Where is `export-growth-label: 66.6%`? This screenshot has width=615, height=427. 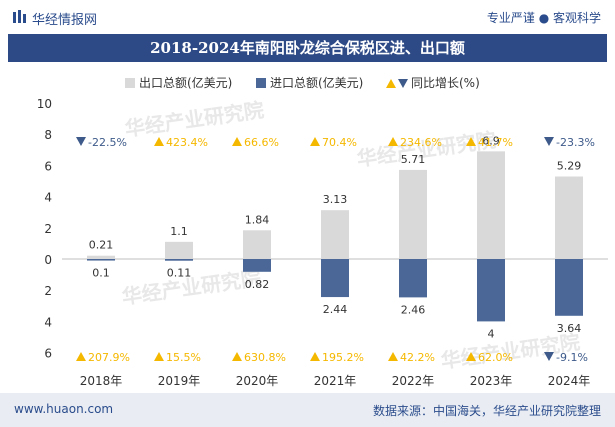 export-growth-label: 66.6% is located at coordinates (261, 142).